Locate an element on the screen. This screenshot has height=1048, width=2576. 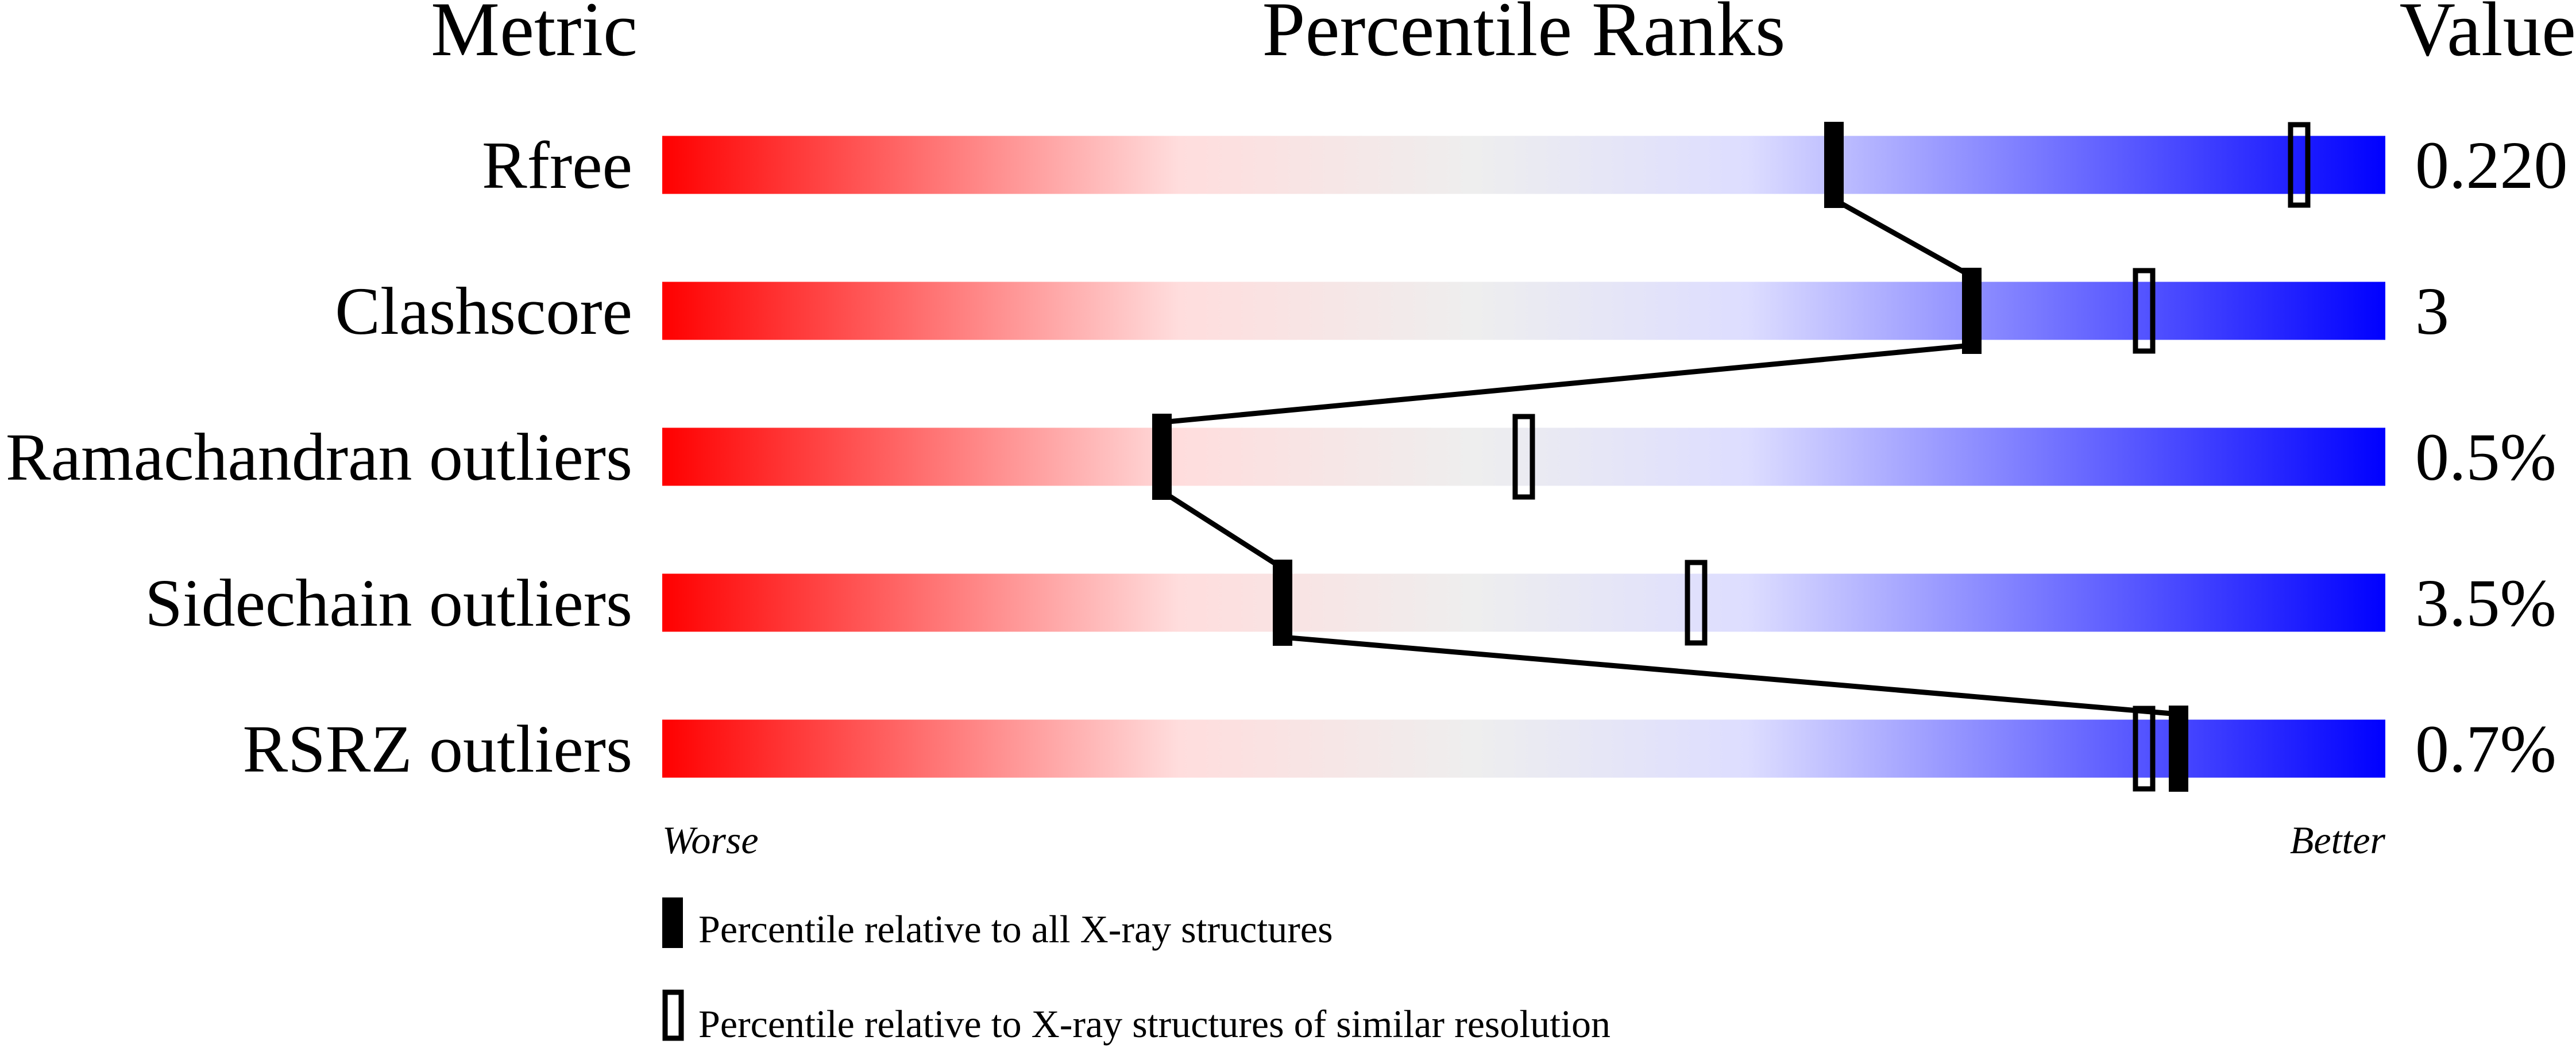
metric-value: 0.220 is located at coordinates (2491, 166).